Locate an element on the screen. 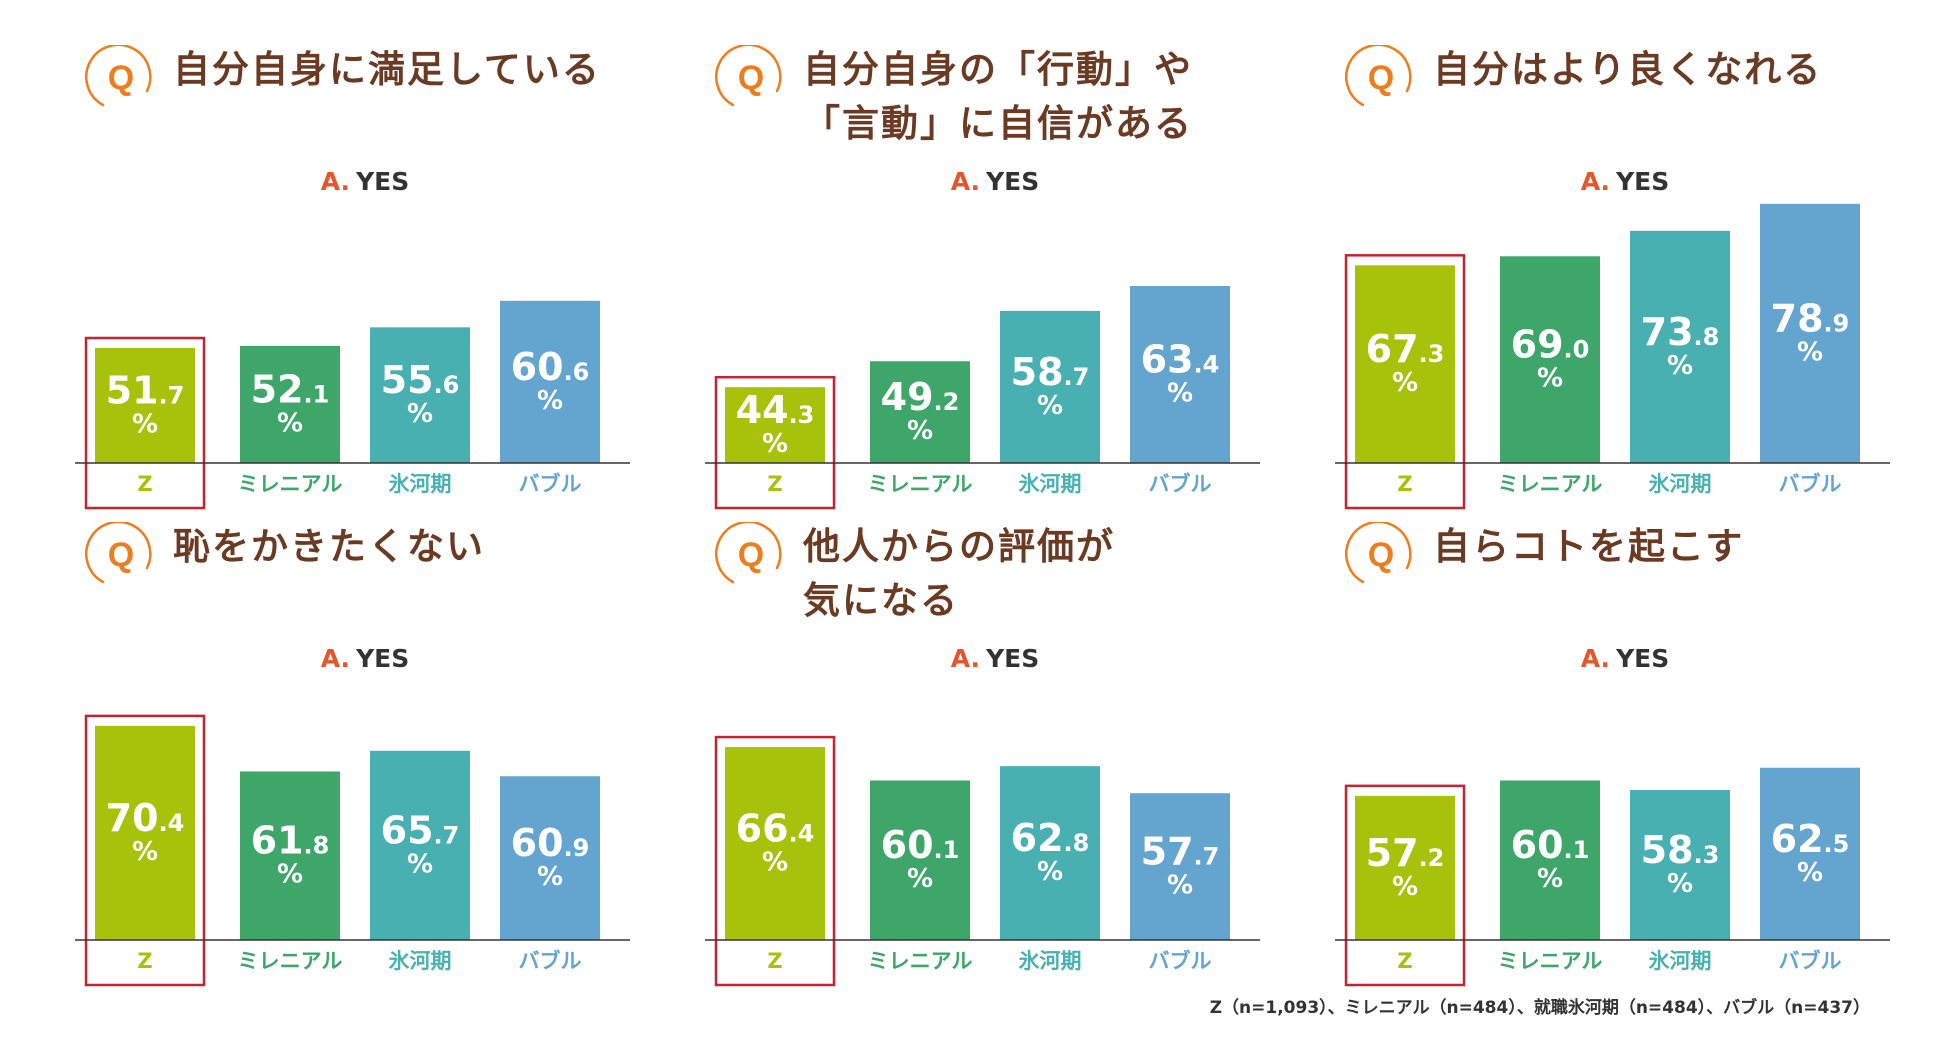 The width and height of the screenshot is (1950, 1060). bar-value-label: 66.4 is located at coordinates (775, 829).